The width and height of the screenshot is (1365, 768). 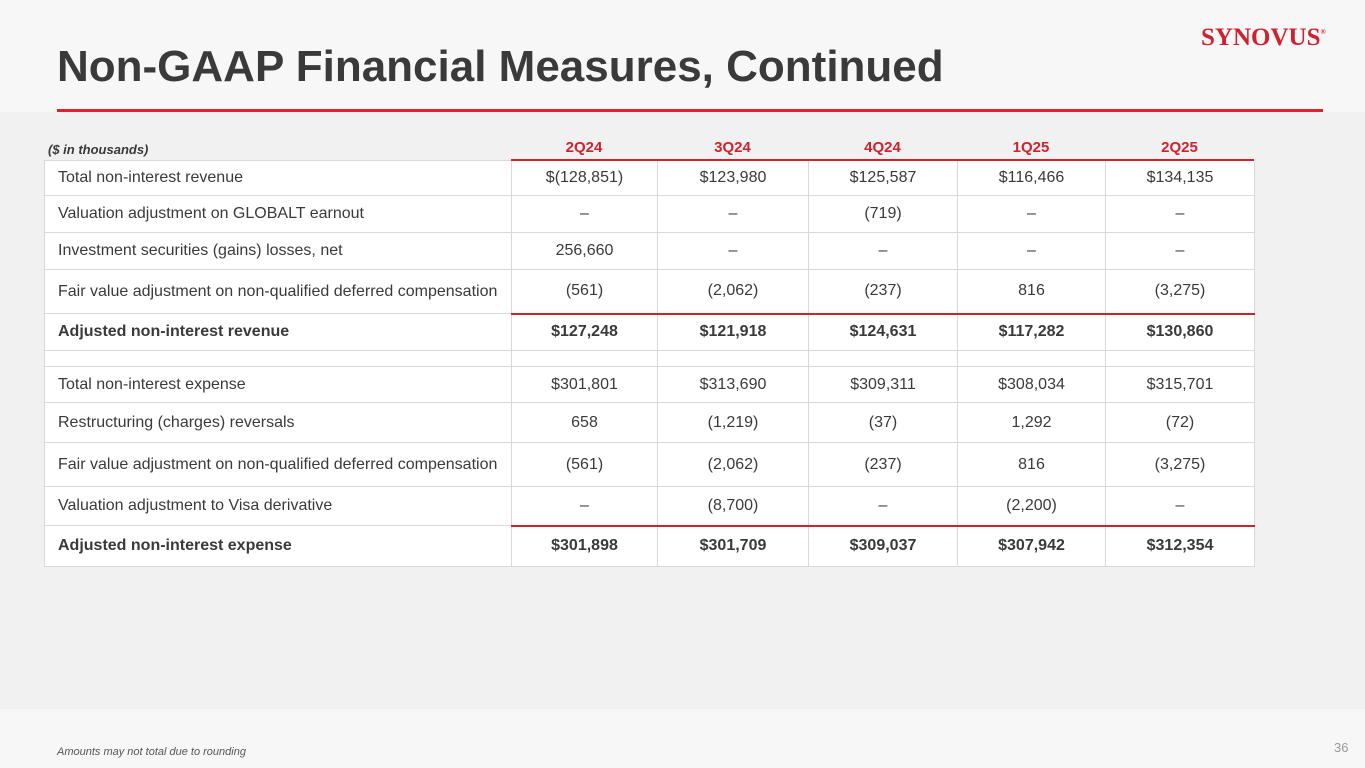 What do you see at coordinates (733, 178) in the screenshot?
I see `cell-value: $123,980` at bounding box center [733, 178].